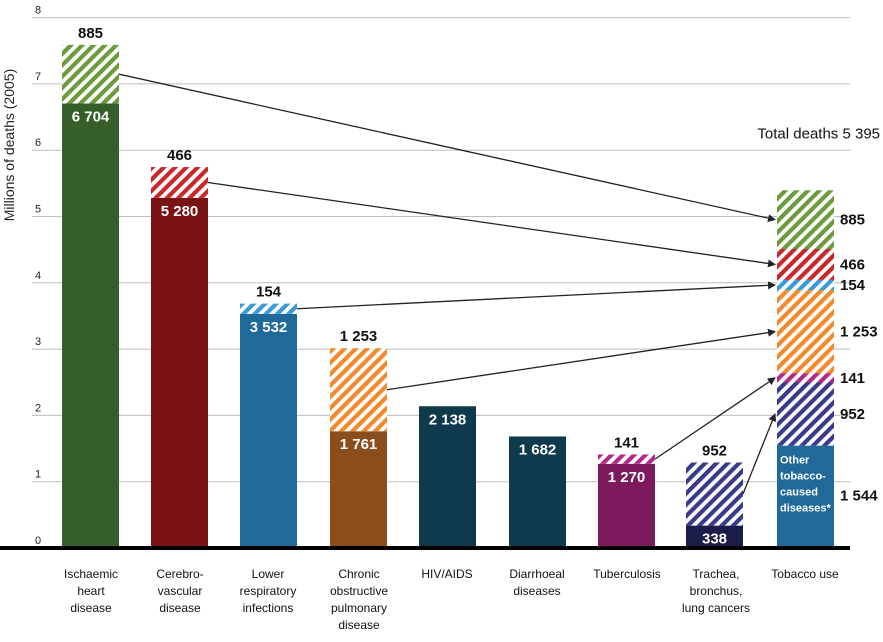 Image resolution: width=883 pixels, height=642 pixels. I want to click on base-value-label: 1 682, so click(538, 449).